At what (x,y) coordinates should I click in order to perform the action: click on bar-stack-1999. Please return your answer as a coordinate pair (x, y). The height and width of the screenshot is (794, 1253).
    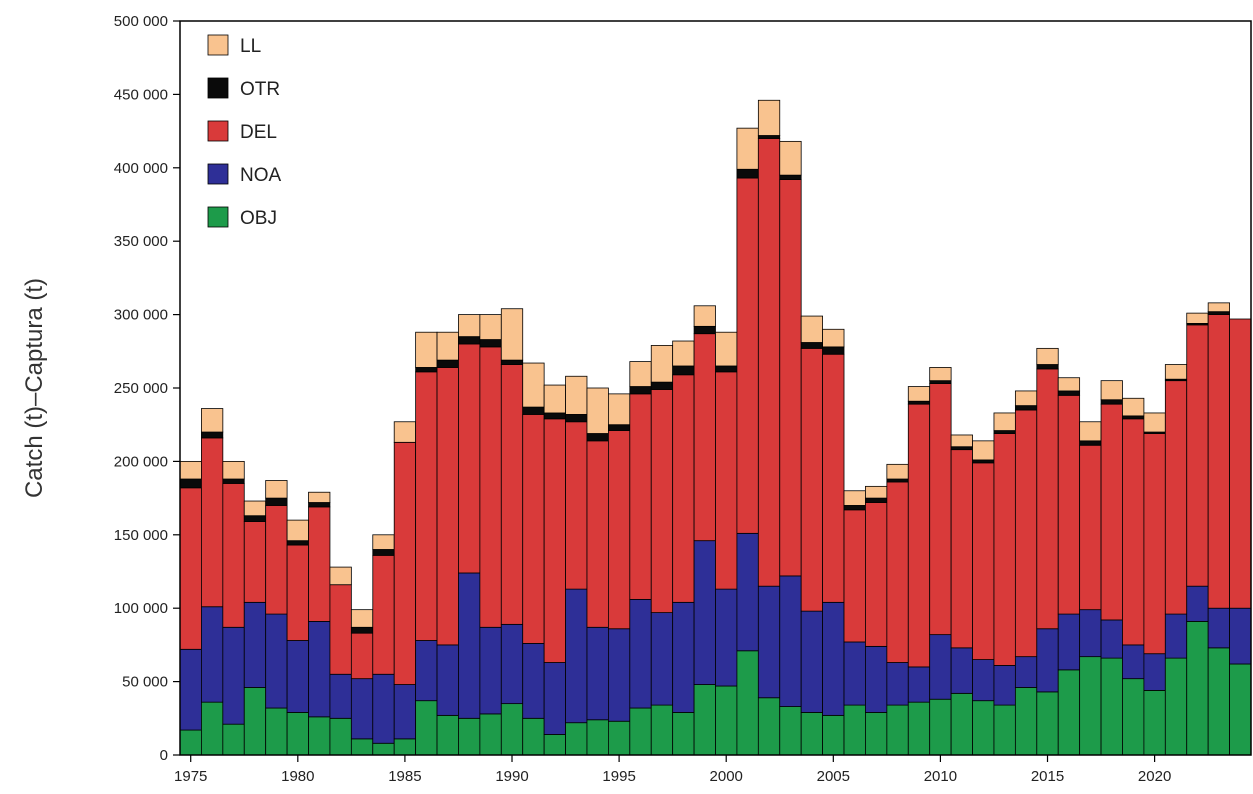
    Looking at the image, I should click on (704, 530).